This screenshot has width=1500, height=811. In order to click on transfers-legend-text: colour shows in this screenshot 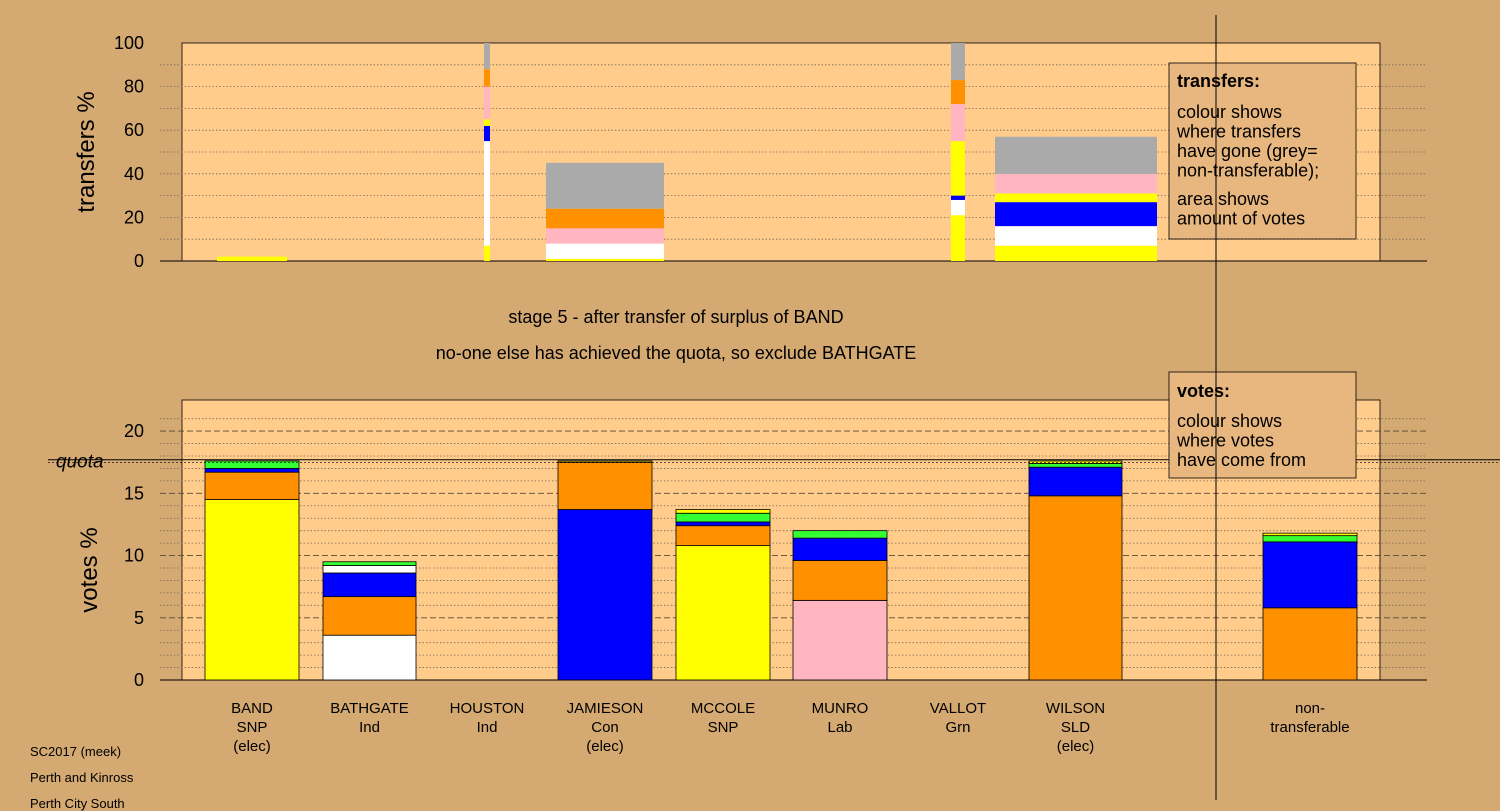, I will do `click(1229, 112)`.